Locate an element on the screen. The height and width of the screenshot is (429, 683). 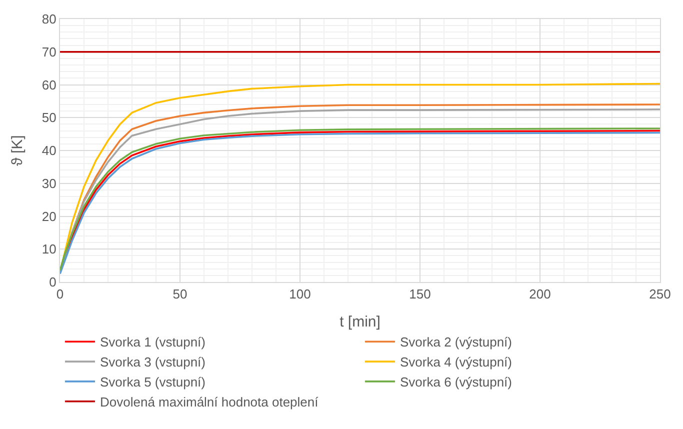
x-tick-label: 200 is located at coordinates (540, 294).